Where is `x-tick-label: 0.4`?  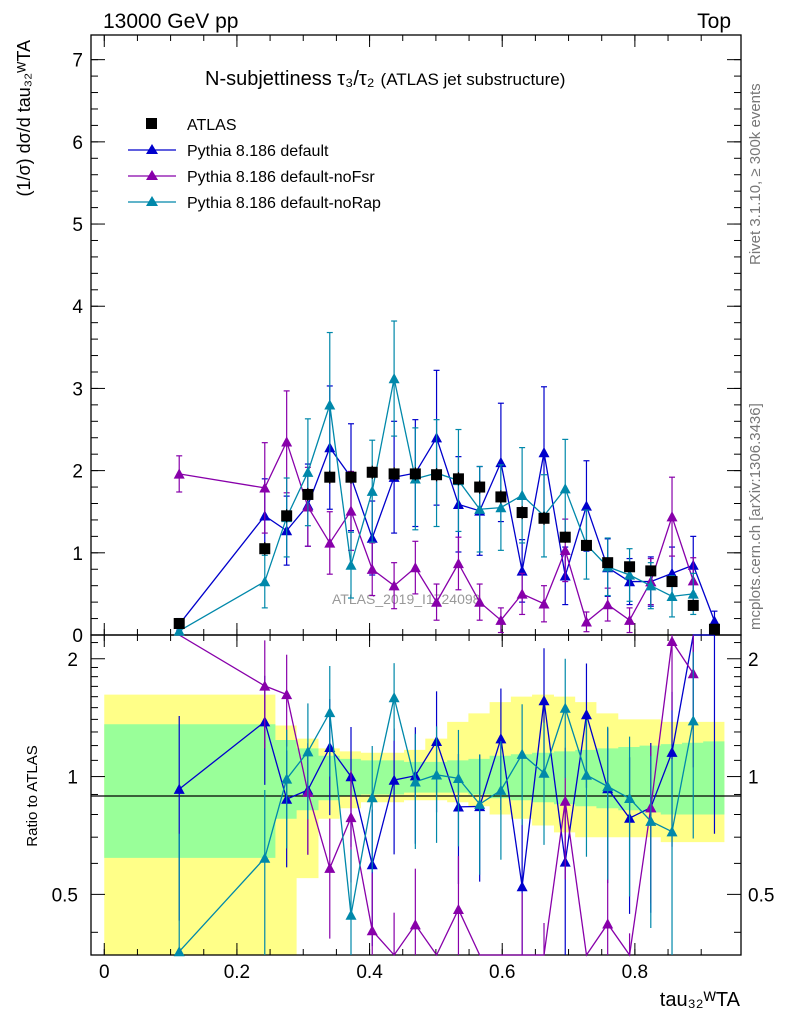
x-tick-label: 0.4 is located at coordinates (369, 972).